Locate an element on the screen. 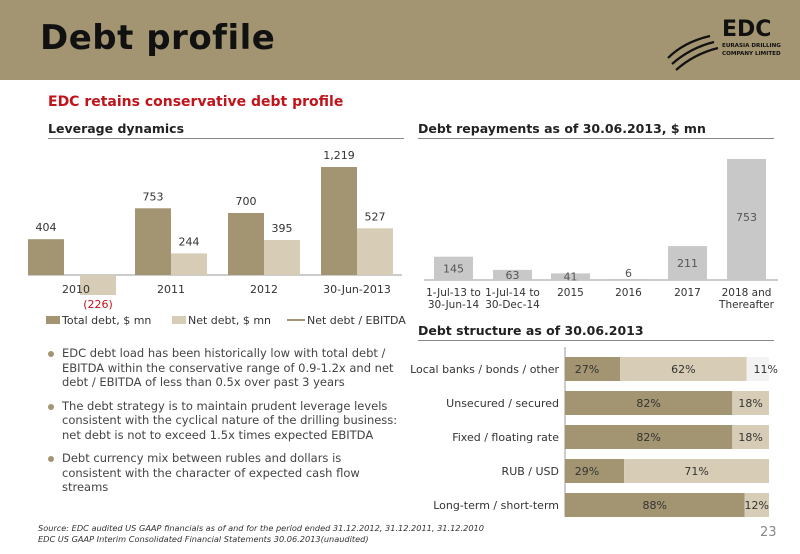 Image resolution: width=800 pixels, height=554 pixels. legend-swatch-net is located at coordinates (179, 320).